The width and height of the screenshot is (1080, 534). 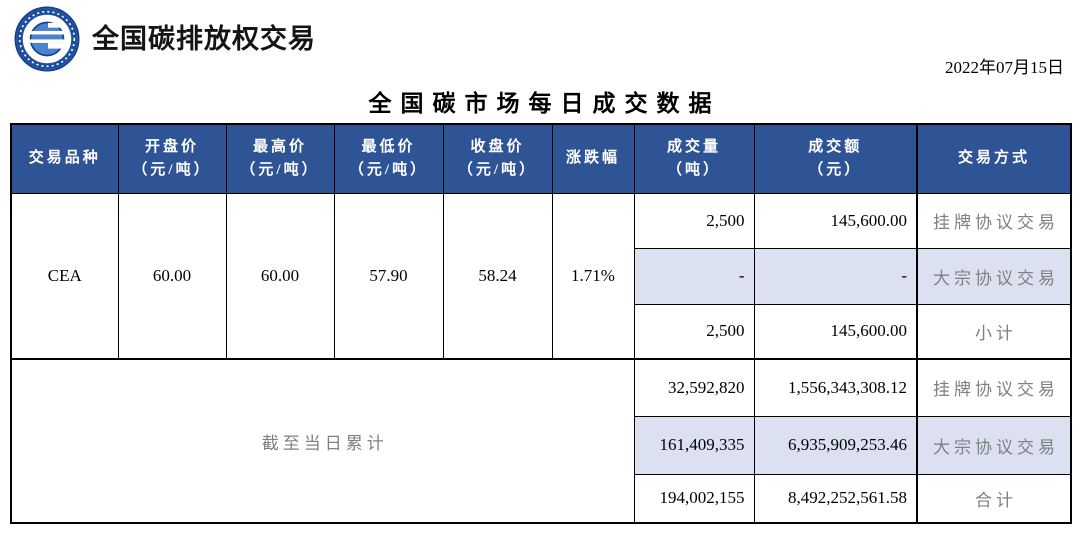 What do you see at coordinates (994, 498) in the screenshot?
I see `method-cell: 合计` at bounding box center [994, 498].